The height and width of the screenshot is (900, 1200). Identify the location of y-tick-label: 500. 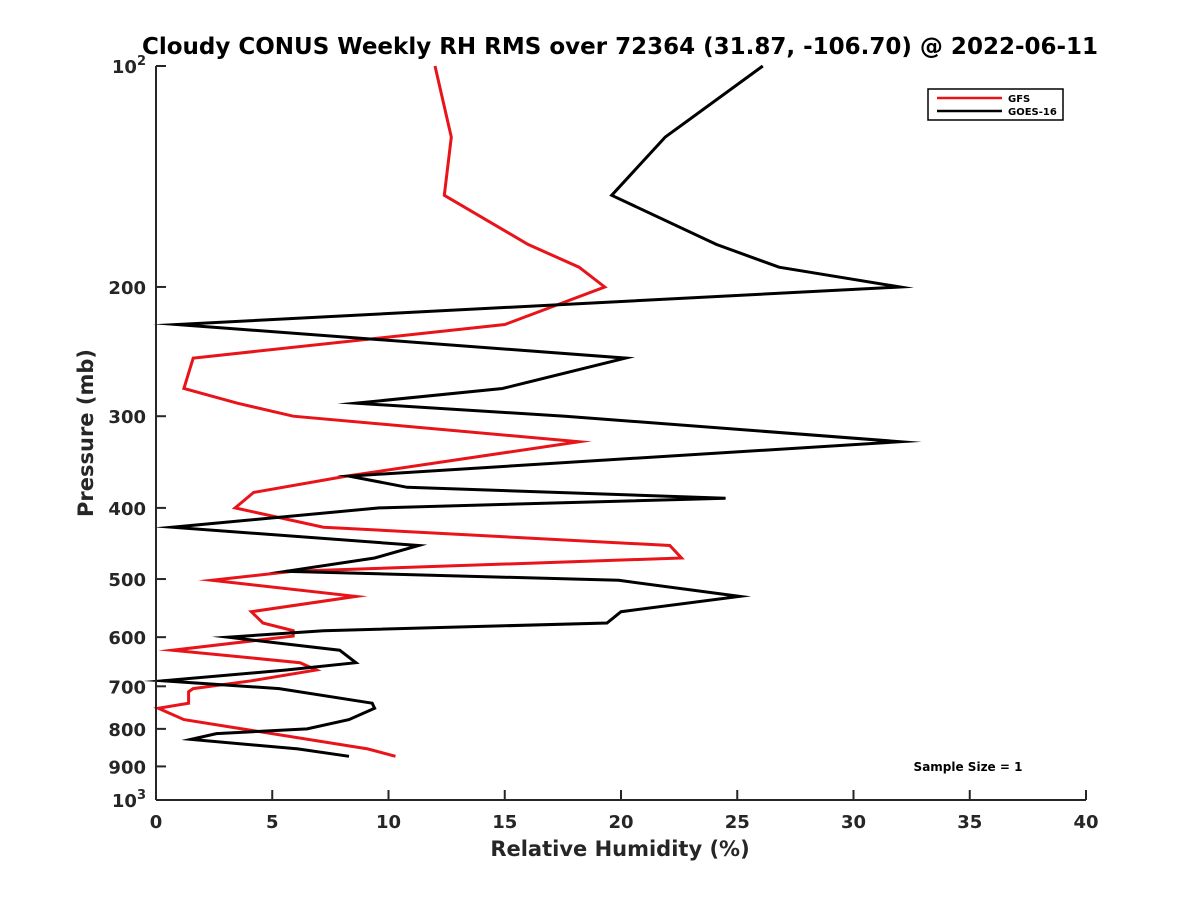
(127, 580).